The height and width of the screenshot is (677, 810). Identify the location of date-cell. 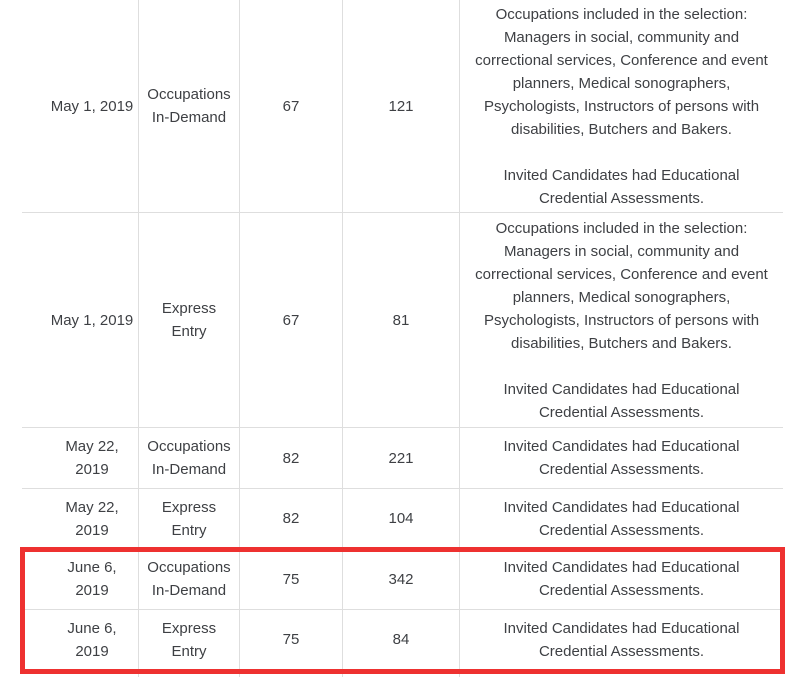
(80, 673).